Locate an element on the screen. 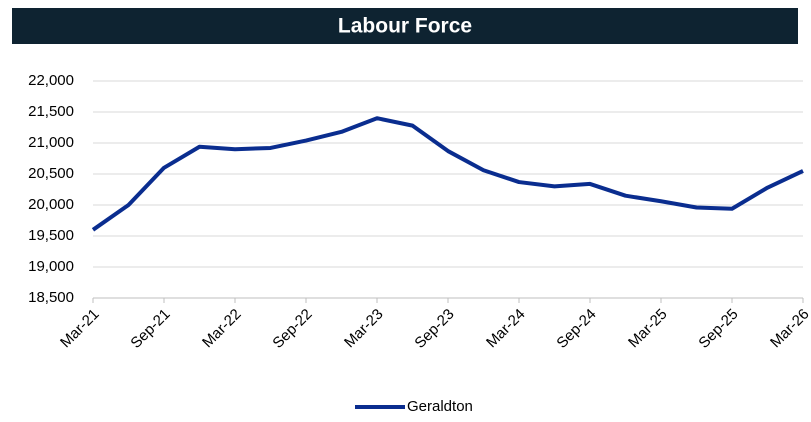 Image resolution: width=811 pixels, height=422 pixels. x-tick-label: Mar-24 is located at coordinates (506, 329).